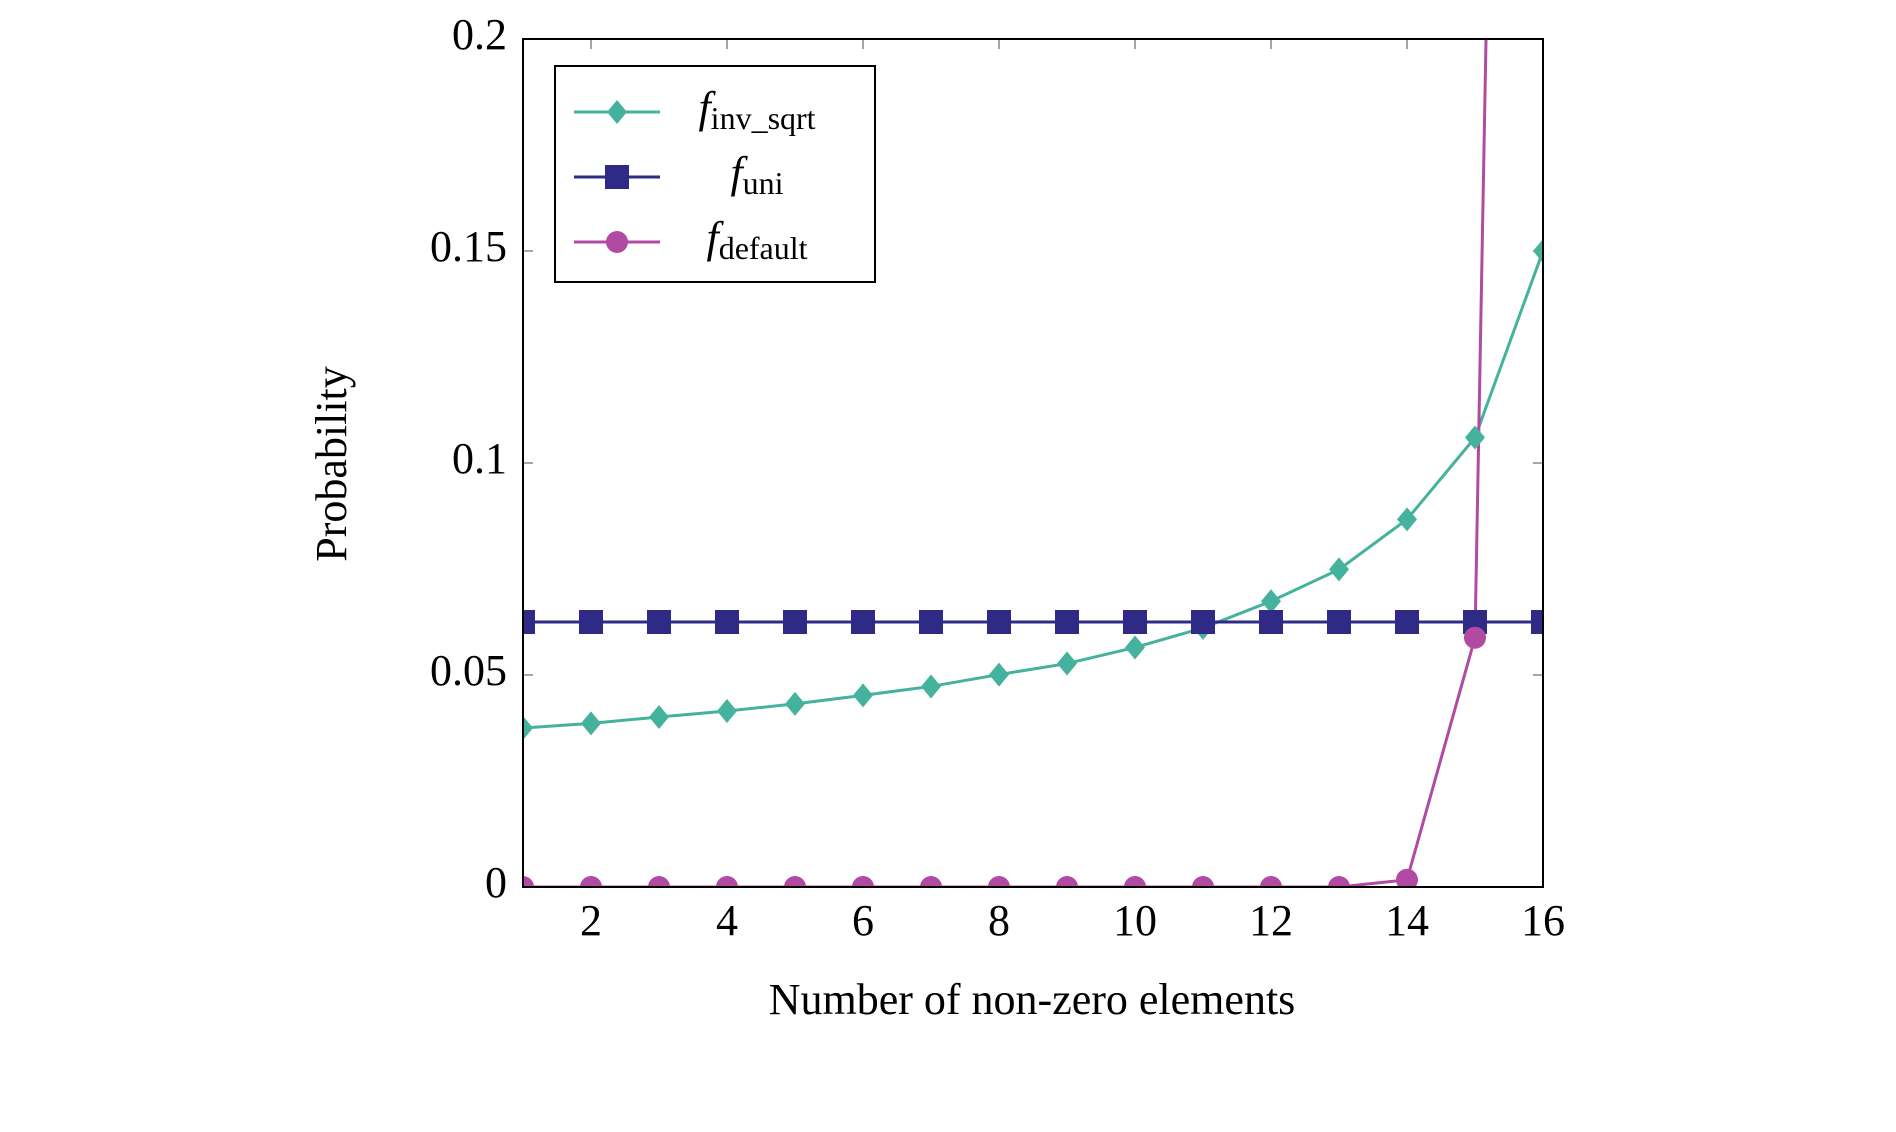  I want to click on y-tick-label: 0.1, so click(479, 458).